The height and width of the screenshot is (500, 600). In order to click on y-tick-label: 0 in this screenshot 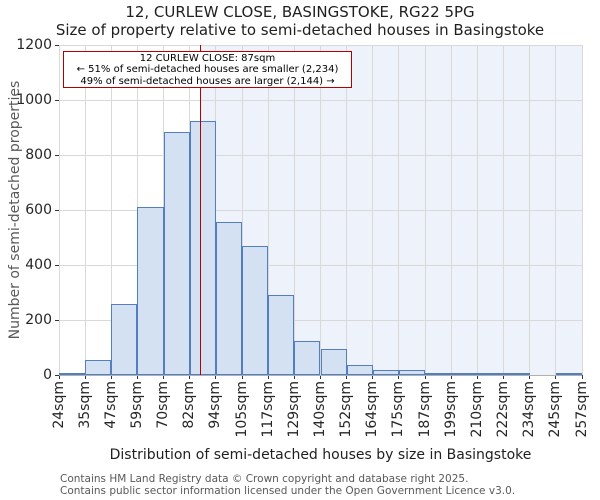, I will do `click(47, 375)`.